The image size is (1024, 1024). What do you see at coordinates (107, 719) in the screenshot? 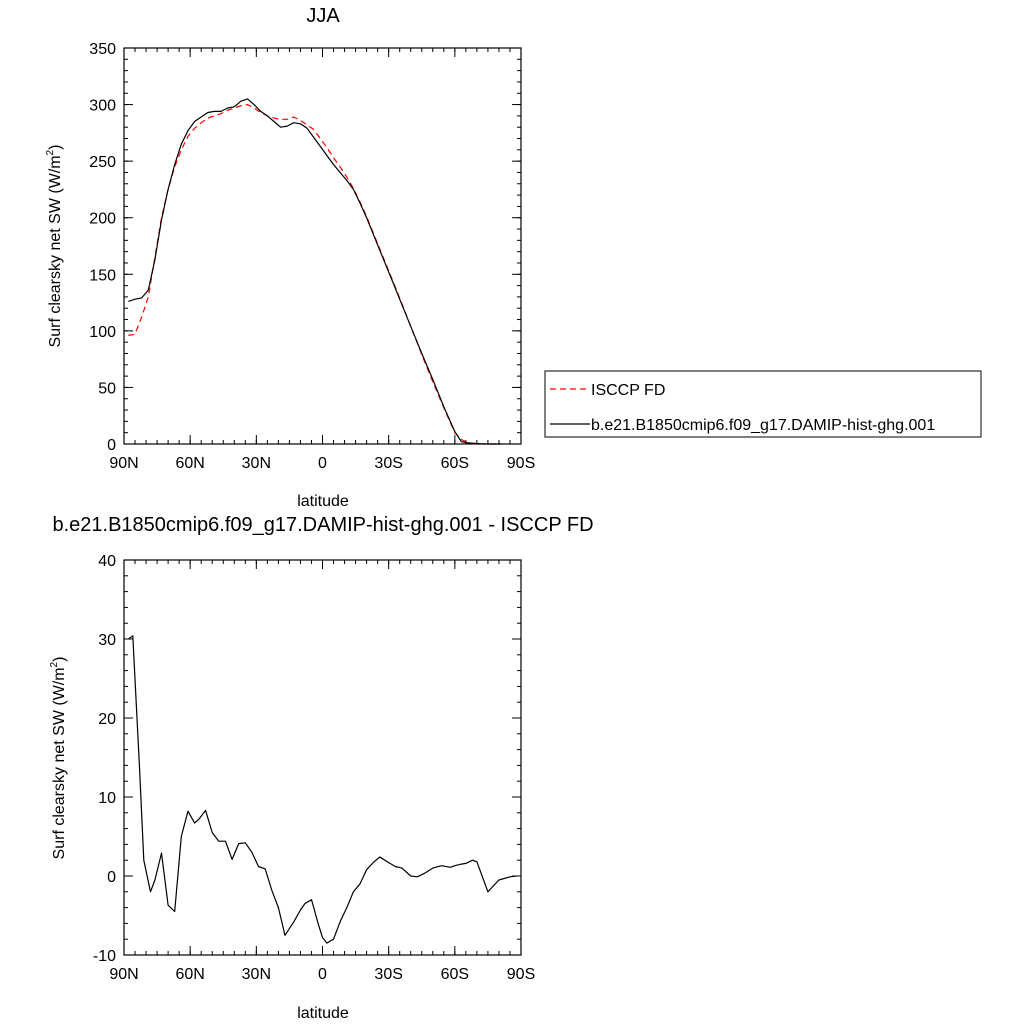
I see `y-tick-label: 20` at bounding box center [107, 719].